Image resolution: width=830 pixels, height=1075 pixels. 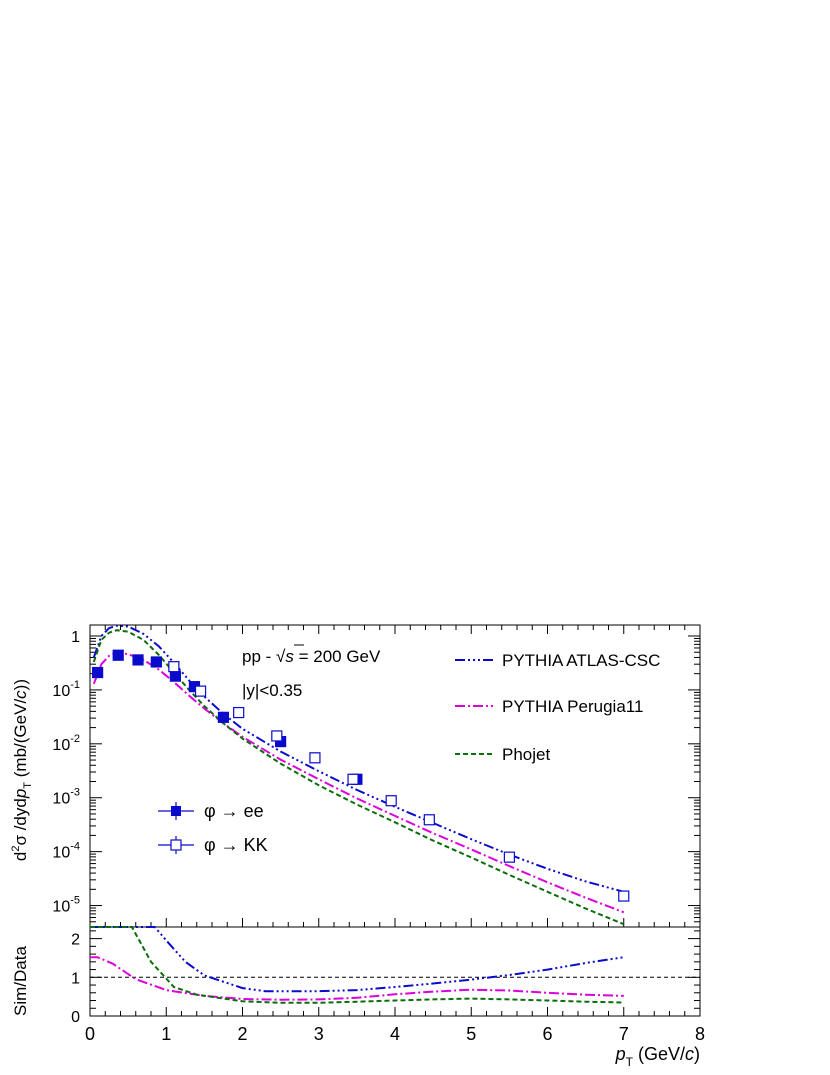 I want to click on ylabel-sigma: σ, so click(x=20, y=840).